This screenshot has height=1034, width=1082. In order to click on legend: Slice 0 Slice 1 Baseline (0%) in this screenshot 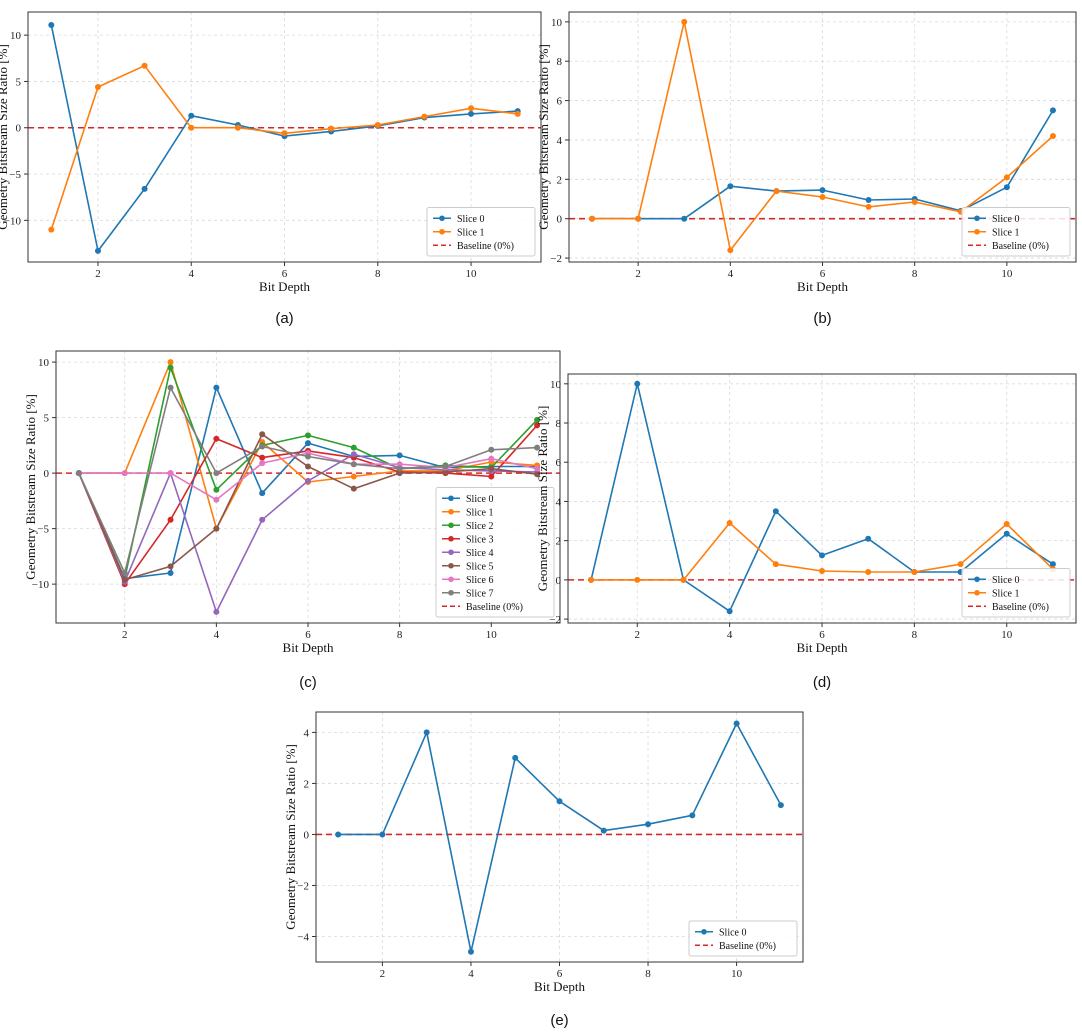, I will do `click(1016, 593)`.